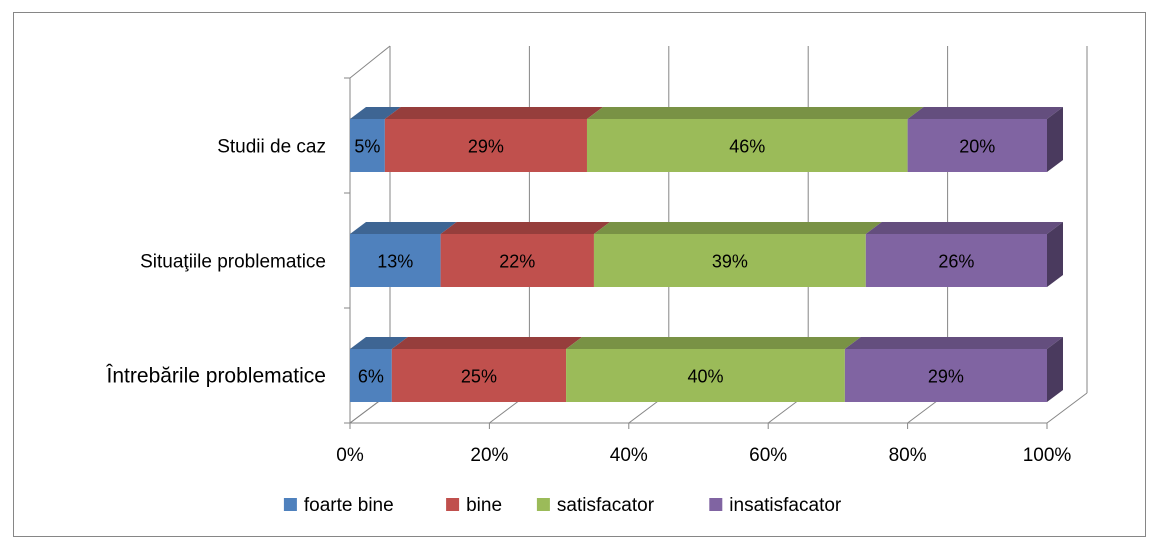  I want to click on x-tick-label: 40%, so click(629, 455).